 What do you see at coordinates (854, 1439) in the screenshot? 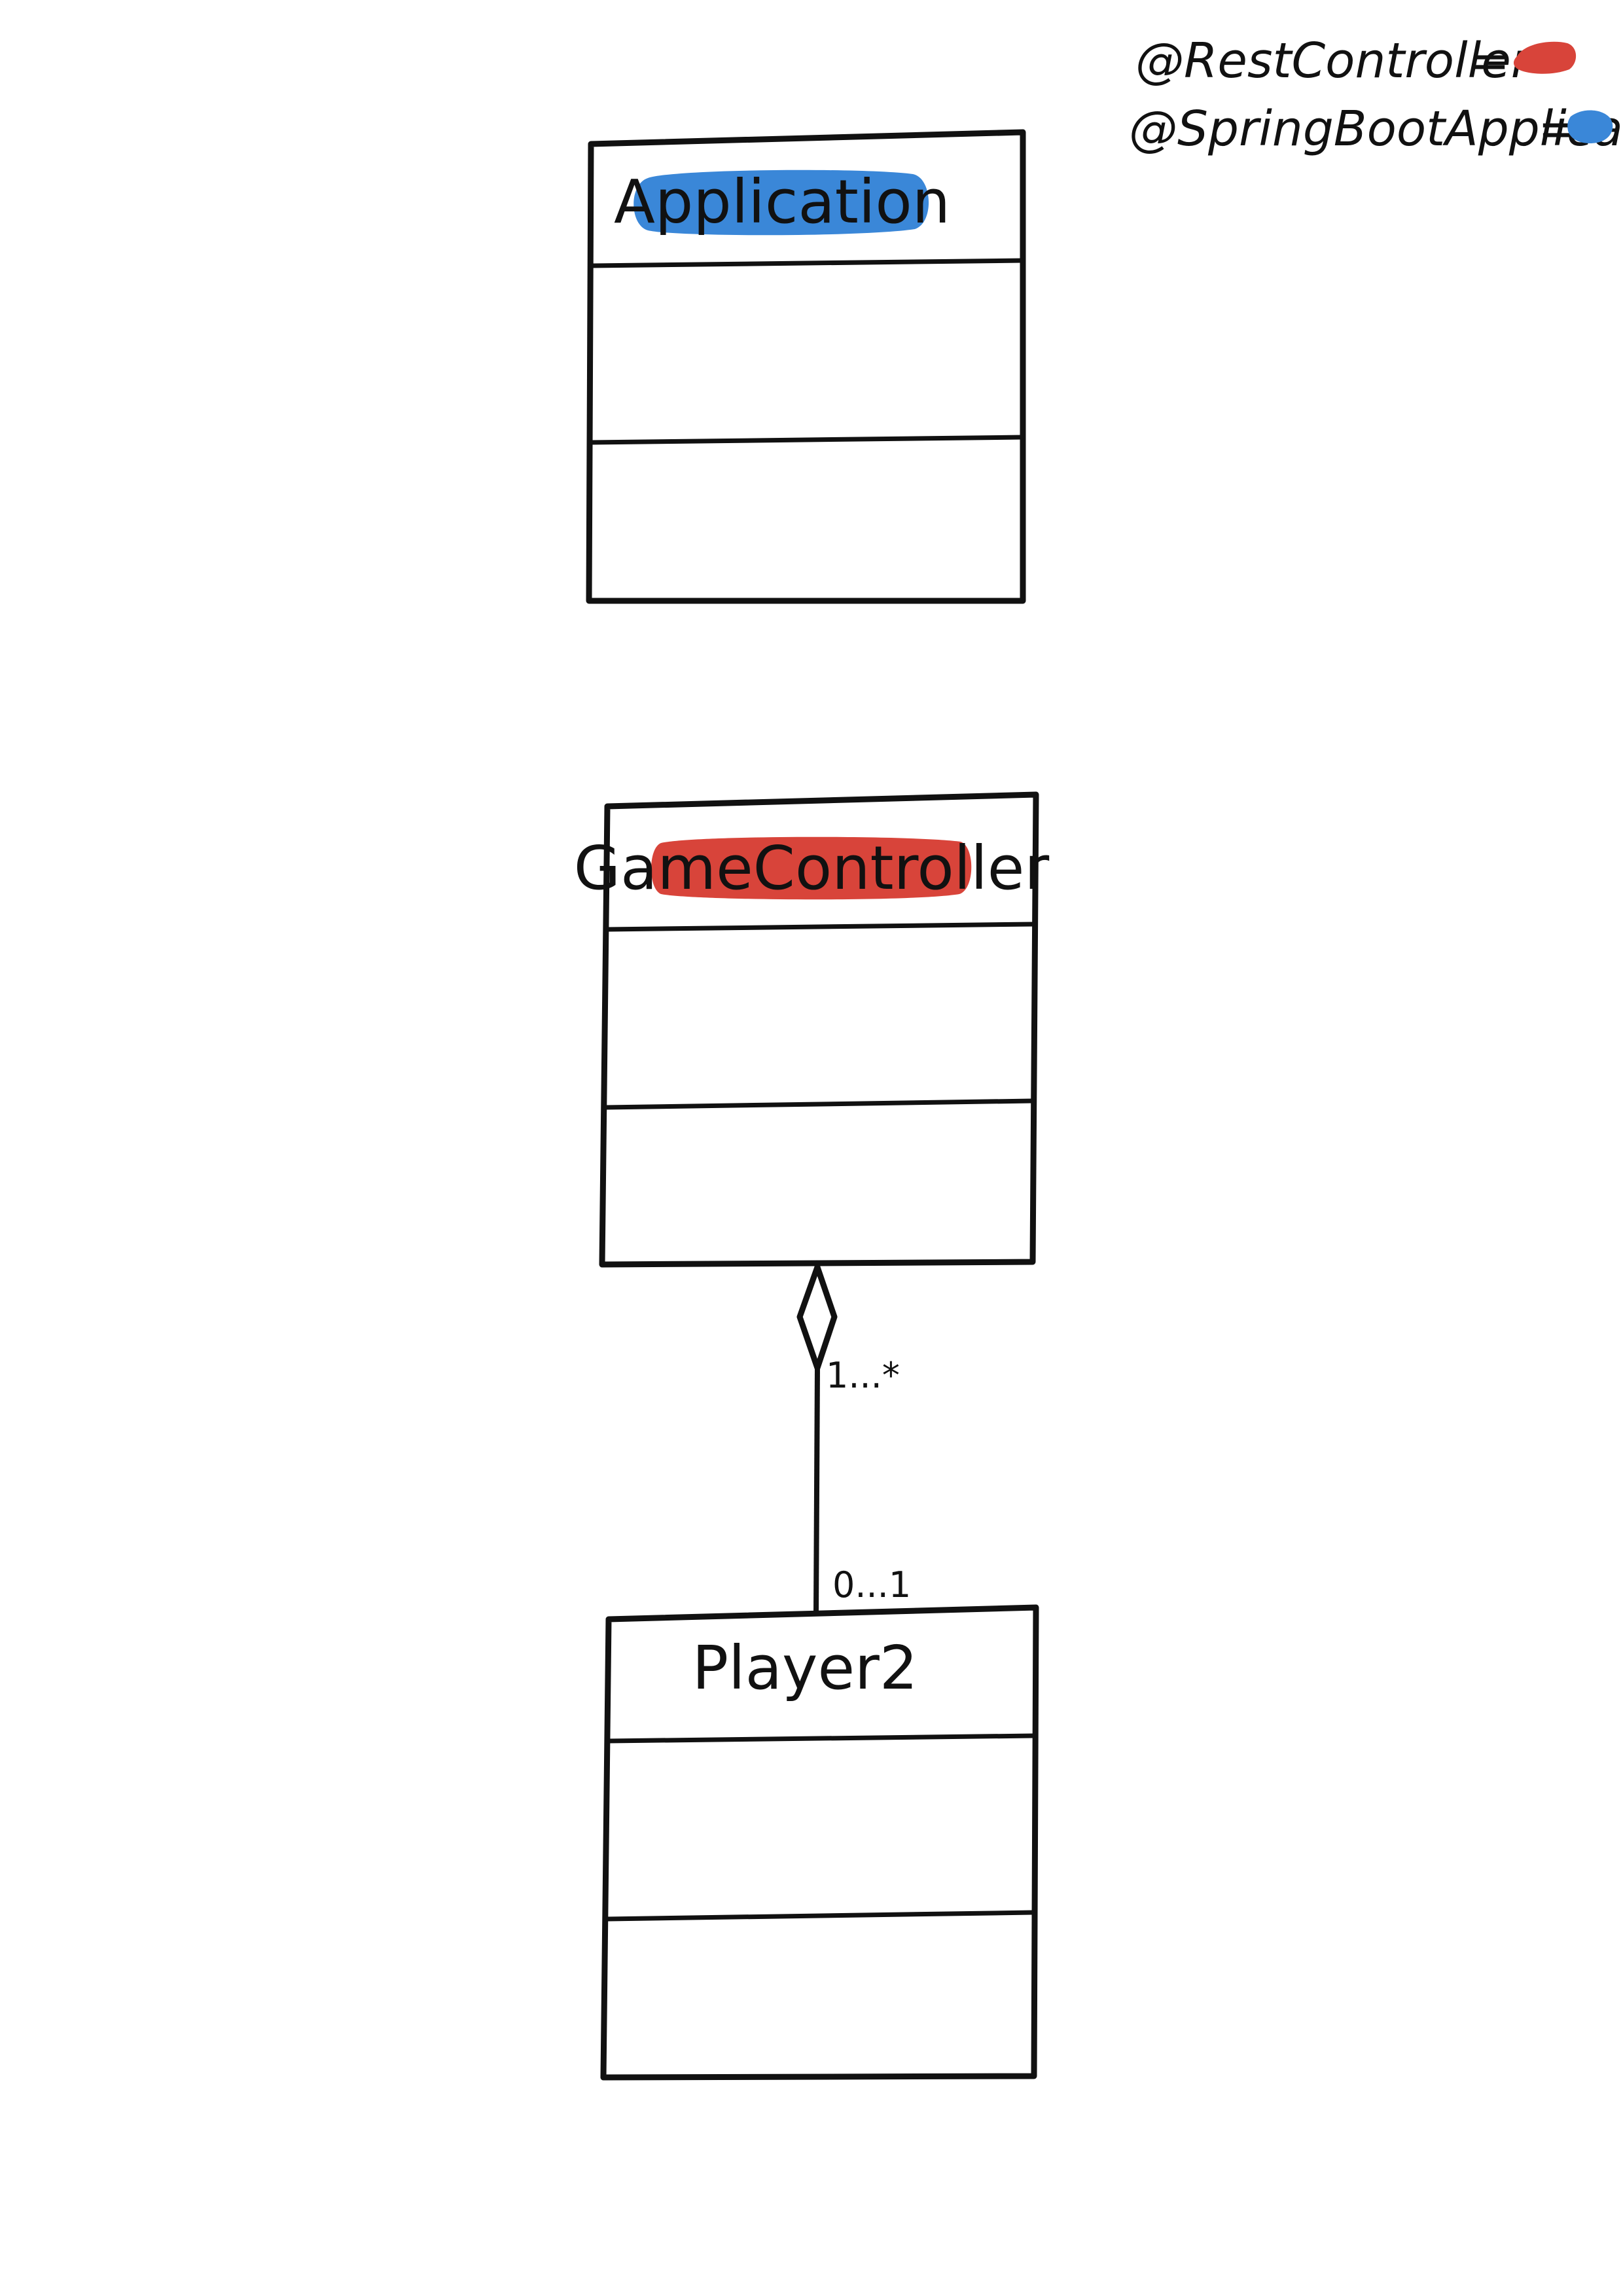
I see `aggregation-relation: 1...* 0...1` at bounding box center [854, 1439].